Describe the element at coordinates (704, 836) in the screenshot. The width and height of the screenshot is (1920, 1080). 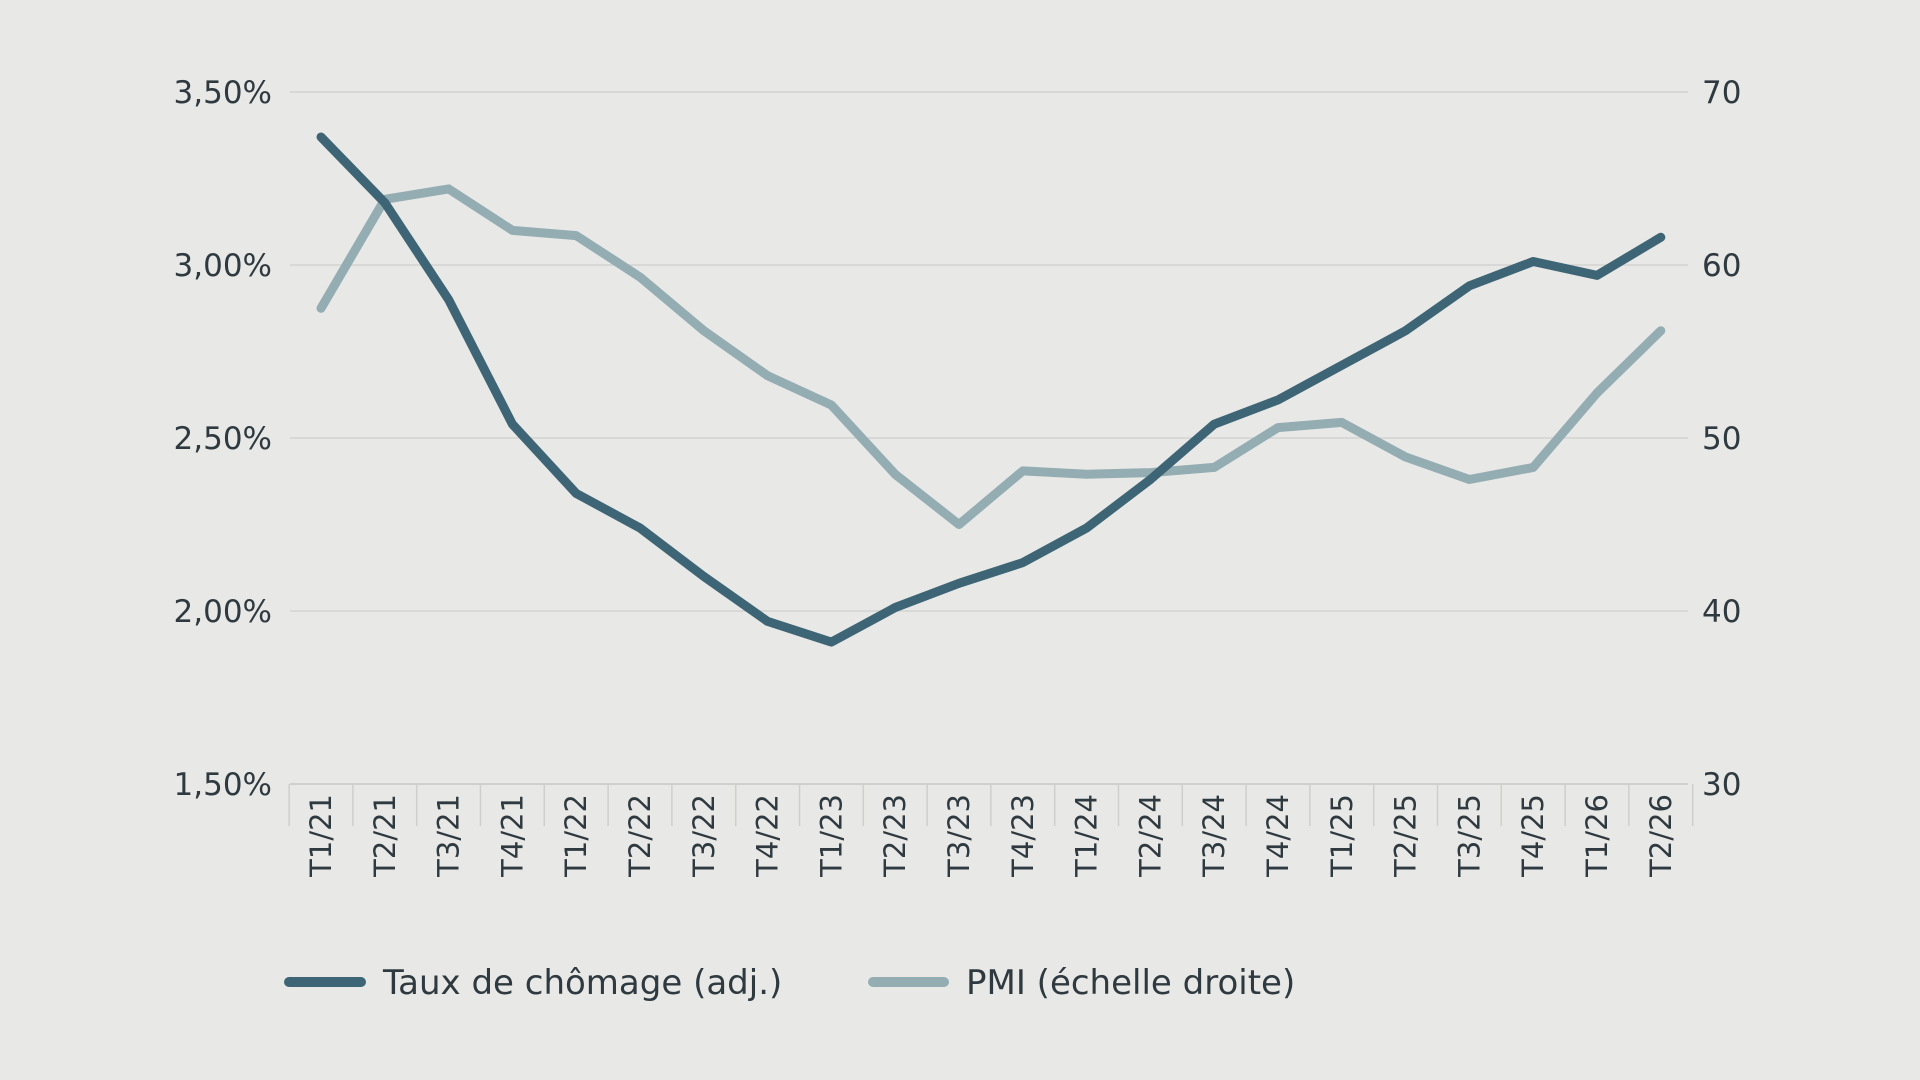
I see `x-tick-label: T3/22` at that location.